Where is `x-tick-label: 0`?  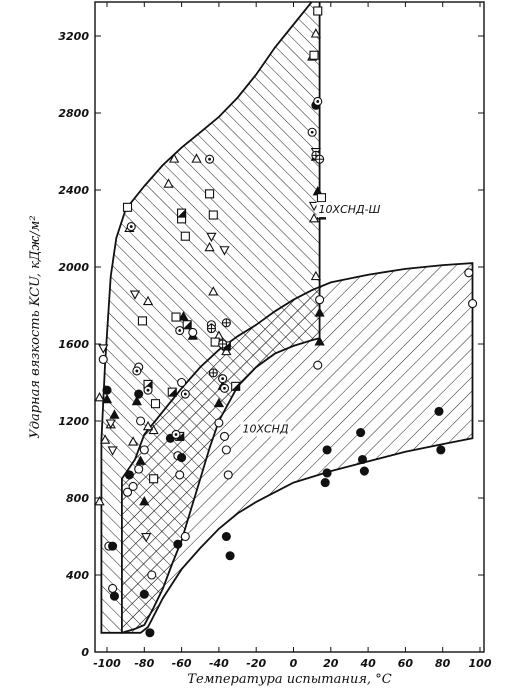
x-tick-label: 0 is located at coordinates (294, 663).